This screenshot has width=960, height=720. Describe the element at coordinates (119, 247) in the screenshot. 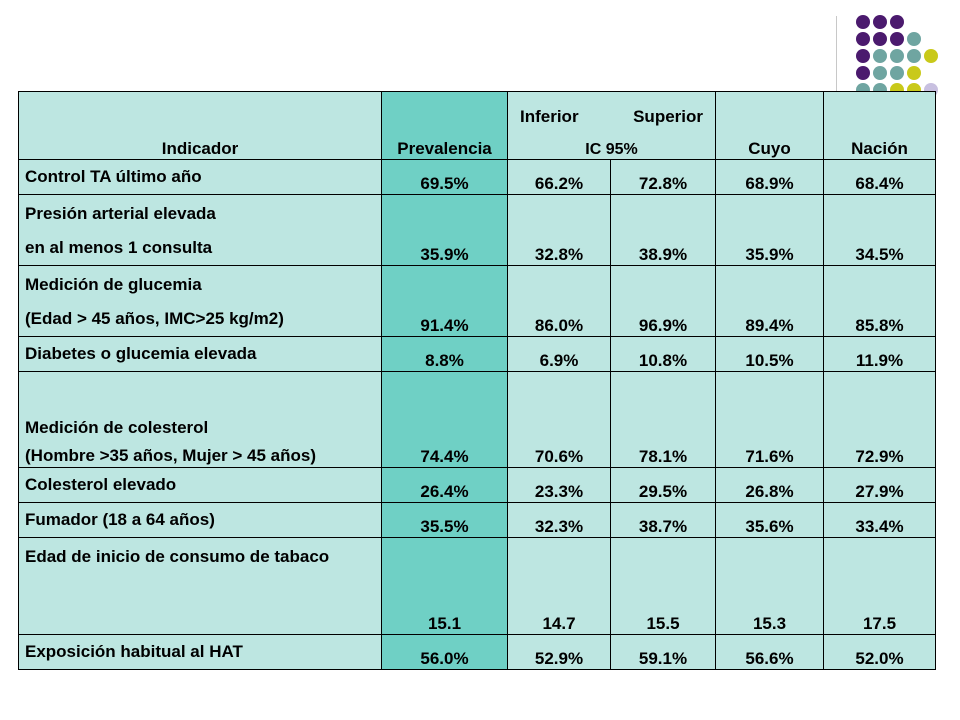

I see `row-label-line2: en al menos 1 consulta` at that location.